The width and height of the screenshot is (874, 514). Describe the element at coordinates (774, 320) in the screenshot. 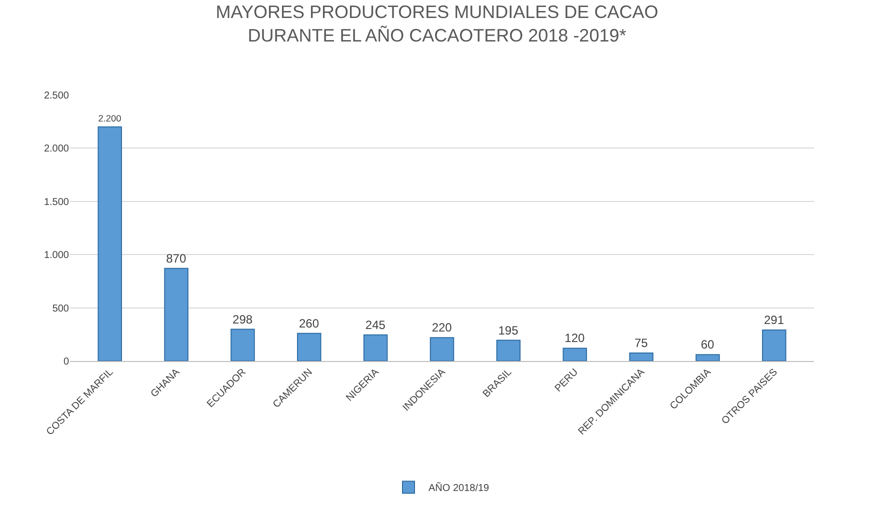

I see `text: 291` at that location.